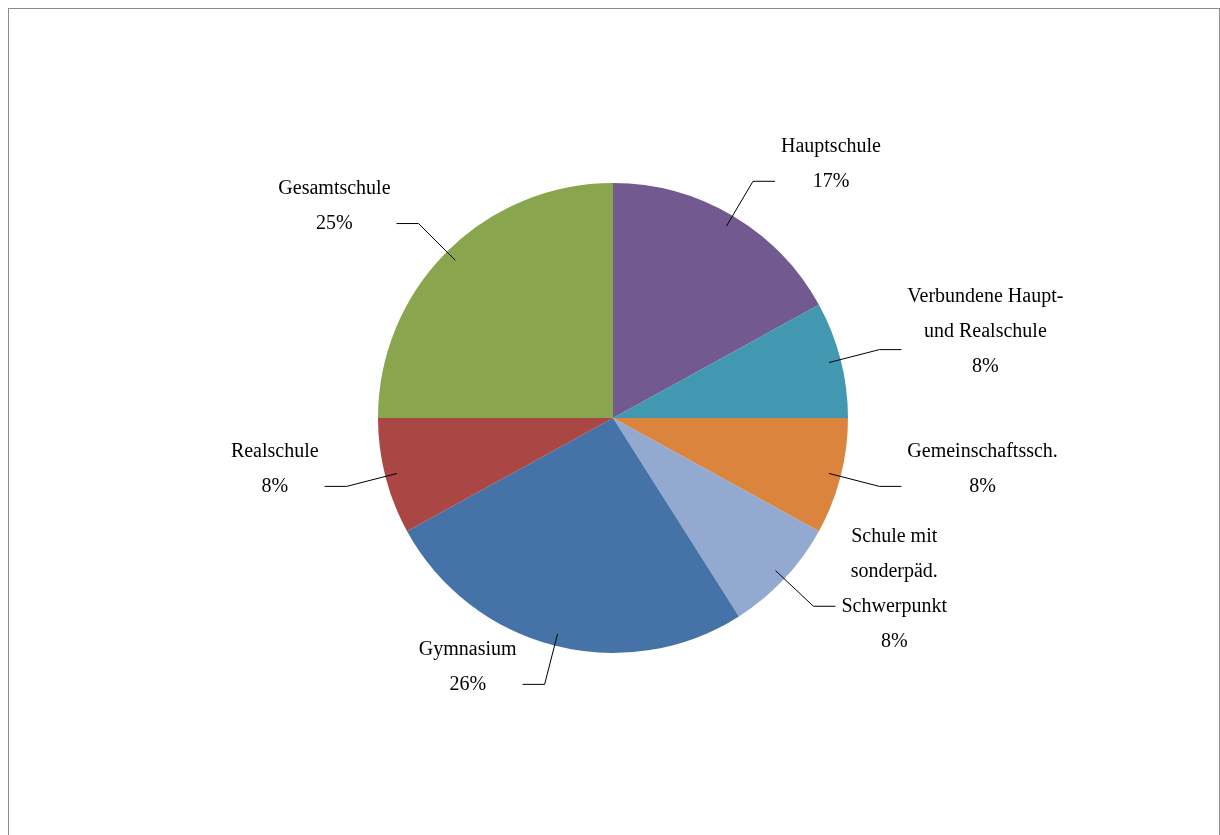 This screenshot has height=835, width=1220. Describe the element at coordinates (982, 449) in the screenshot. I see `slice-label: Gemeinschaftssch.` at that location.